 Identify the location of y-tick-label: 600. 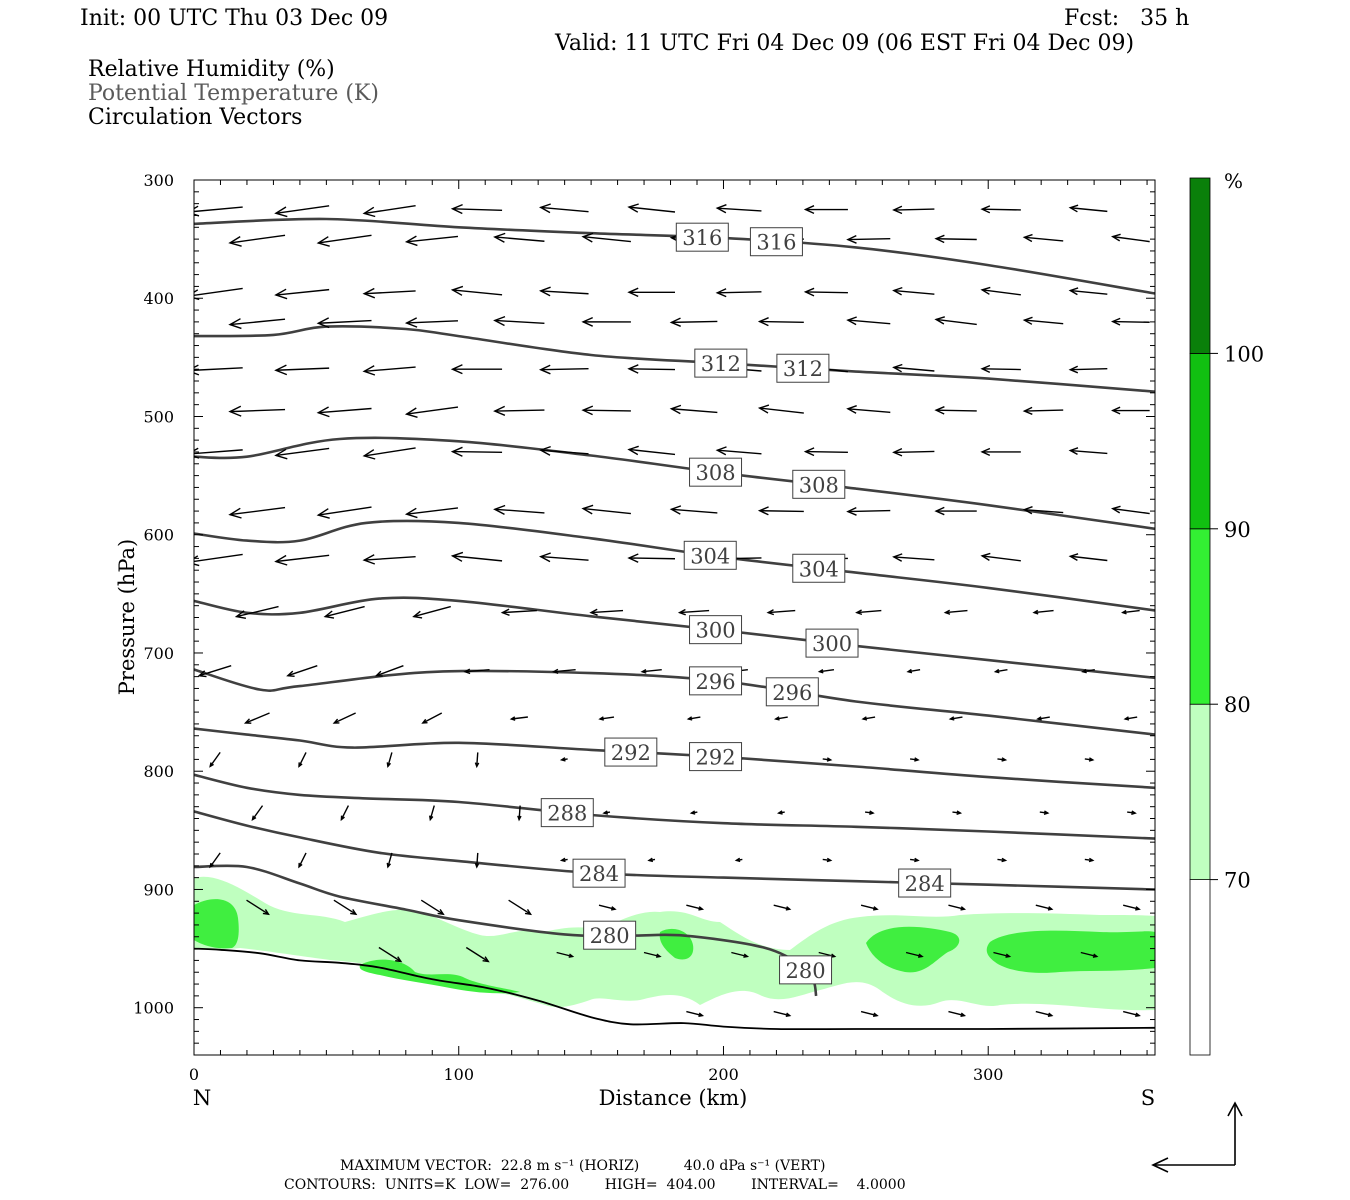
(158, 535).